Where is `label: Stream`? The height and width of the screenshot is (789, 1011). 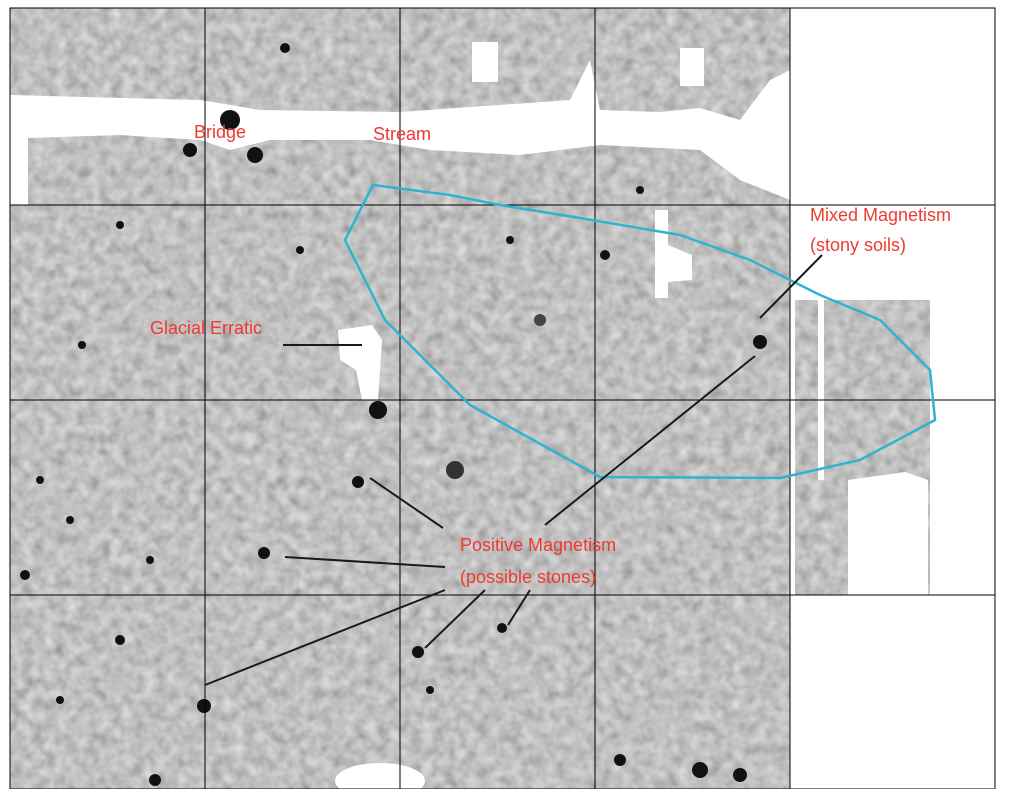
label: Stream is located at coordinates (402, 134).